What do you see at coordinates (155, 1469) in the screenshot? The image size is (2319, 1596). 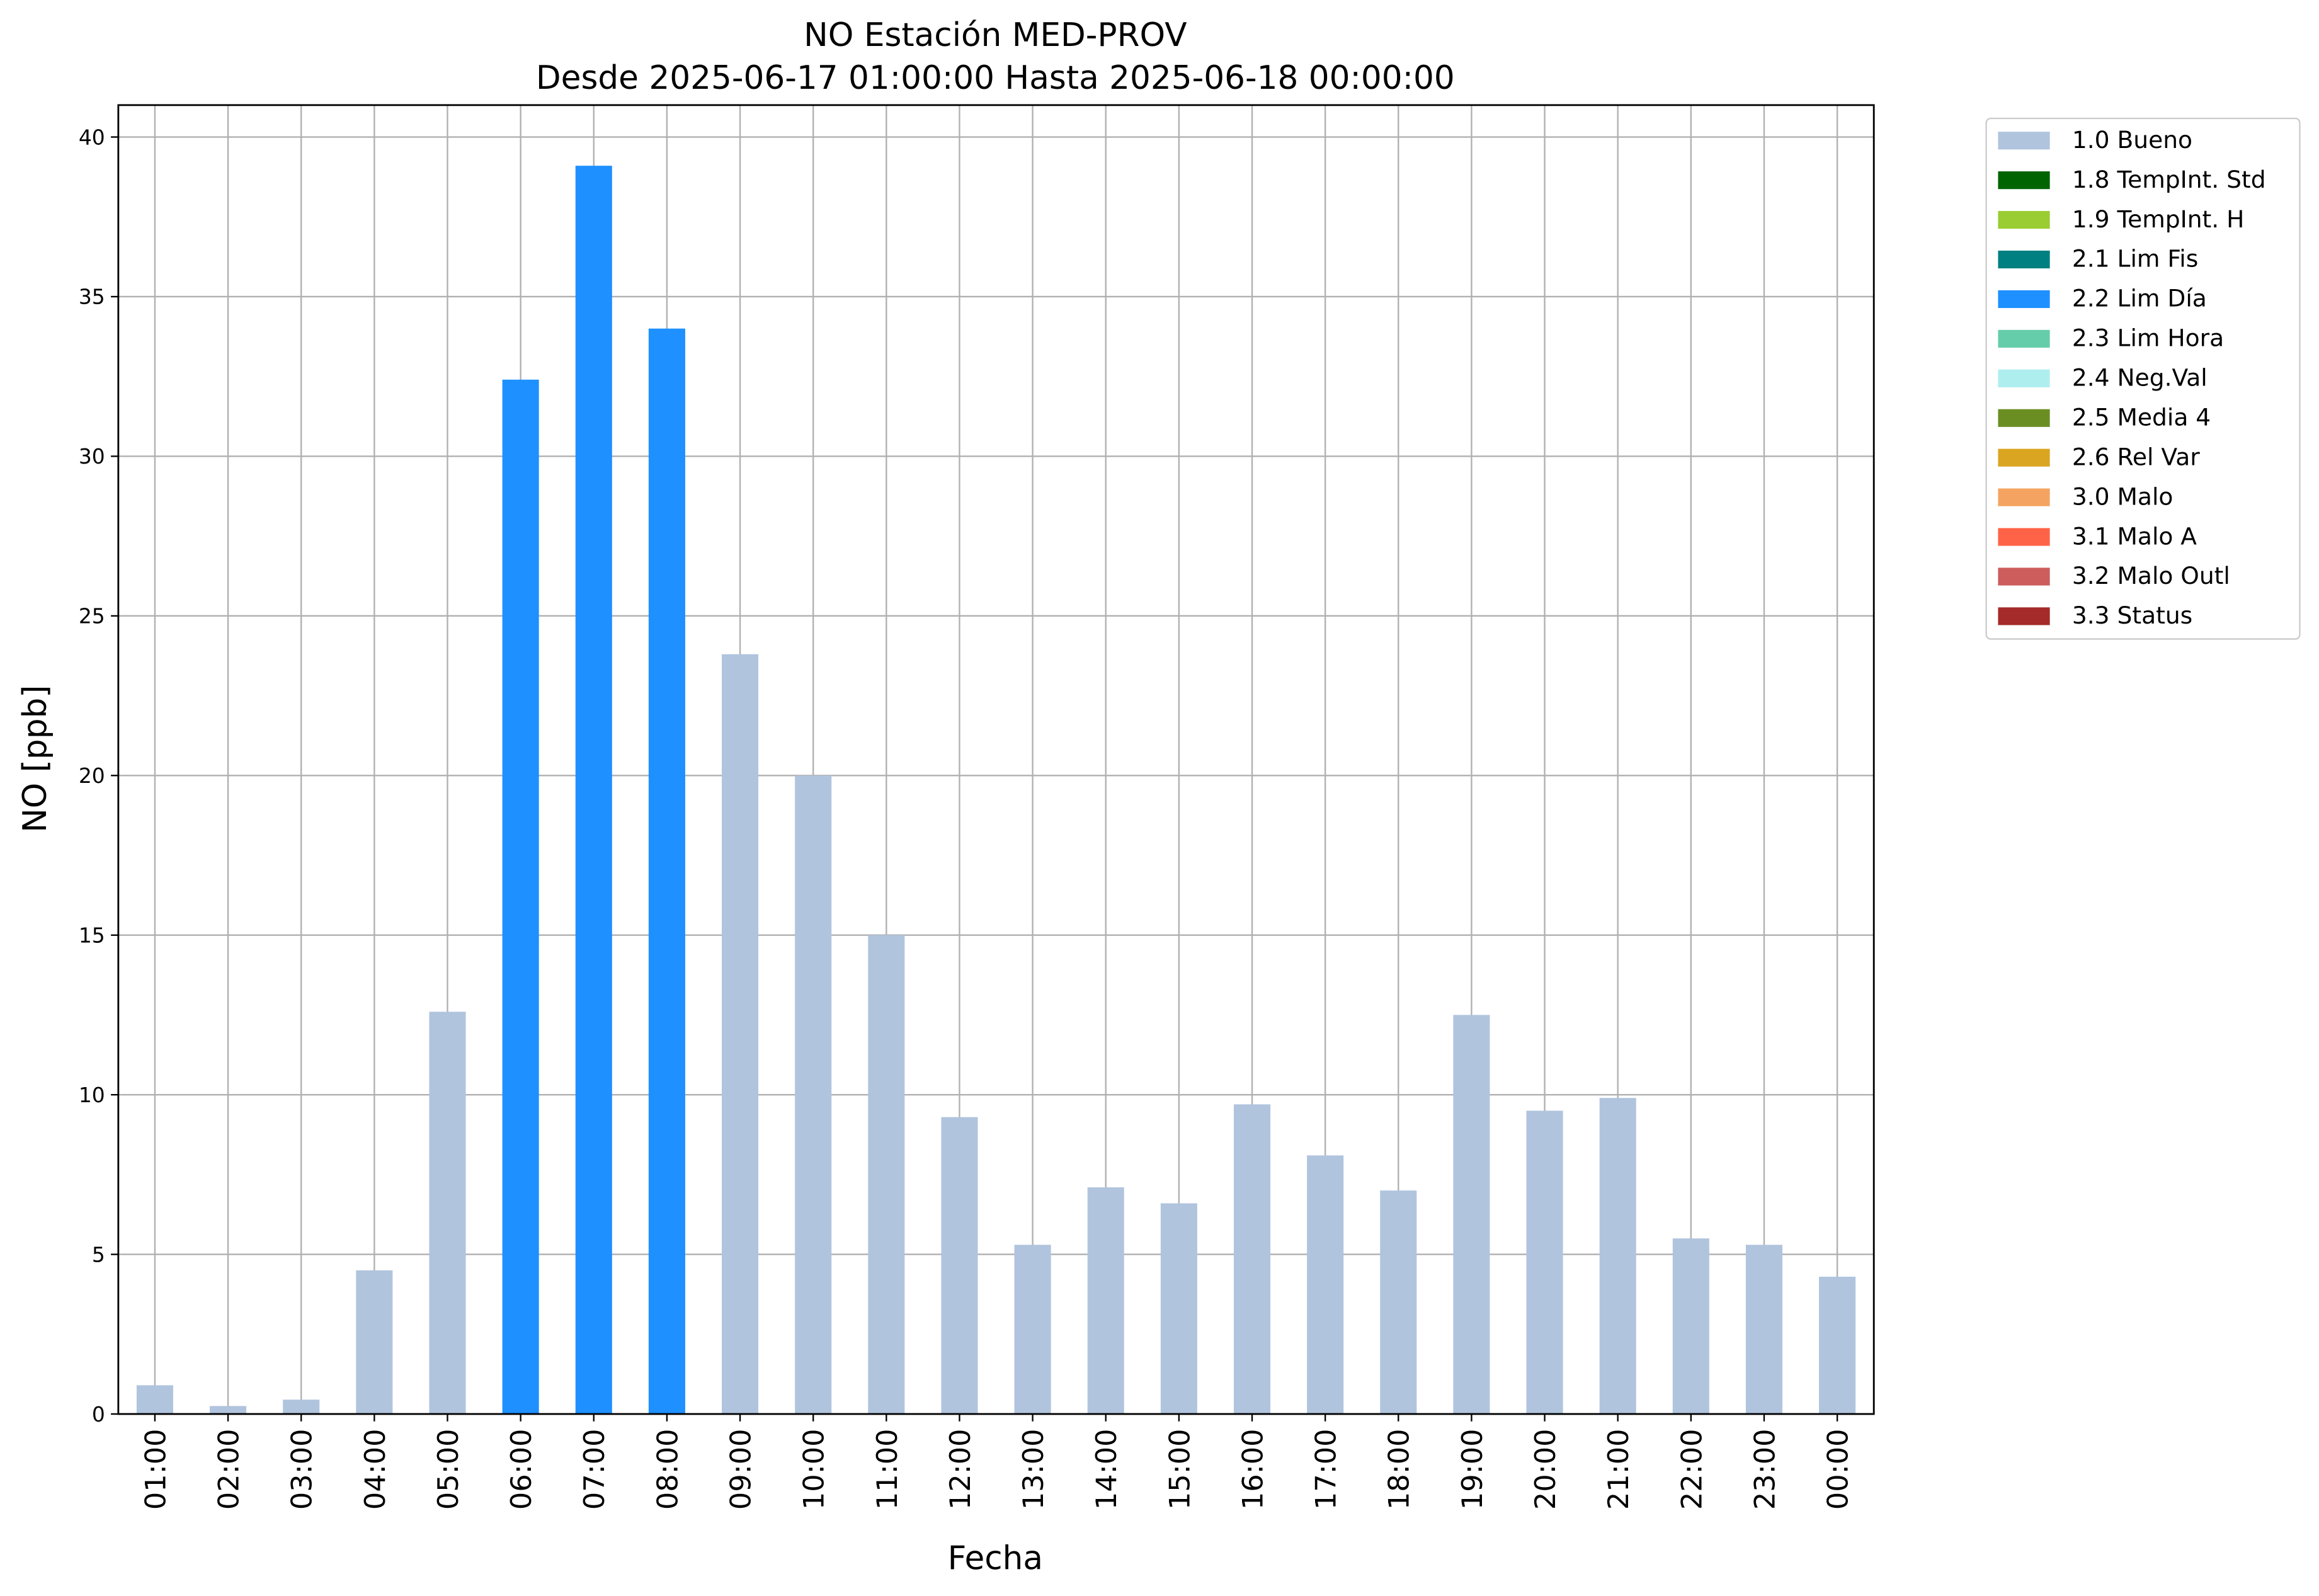 I see `x-tick-label: 01:00` at bounding box center [155, 1469].